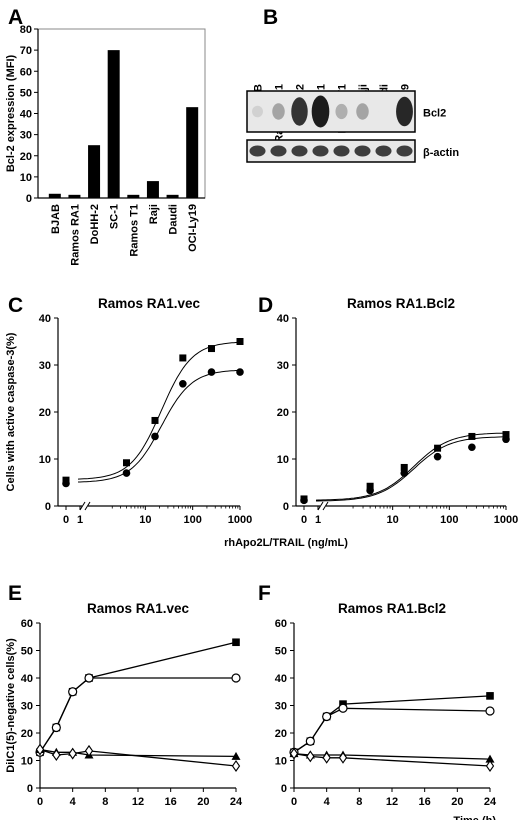 This screenshot has height=820, width=520. What do you see at coordinates (30, 789) in the screenshot?
I see `e-ytick-label: 0` at bounding box center [30, 789].